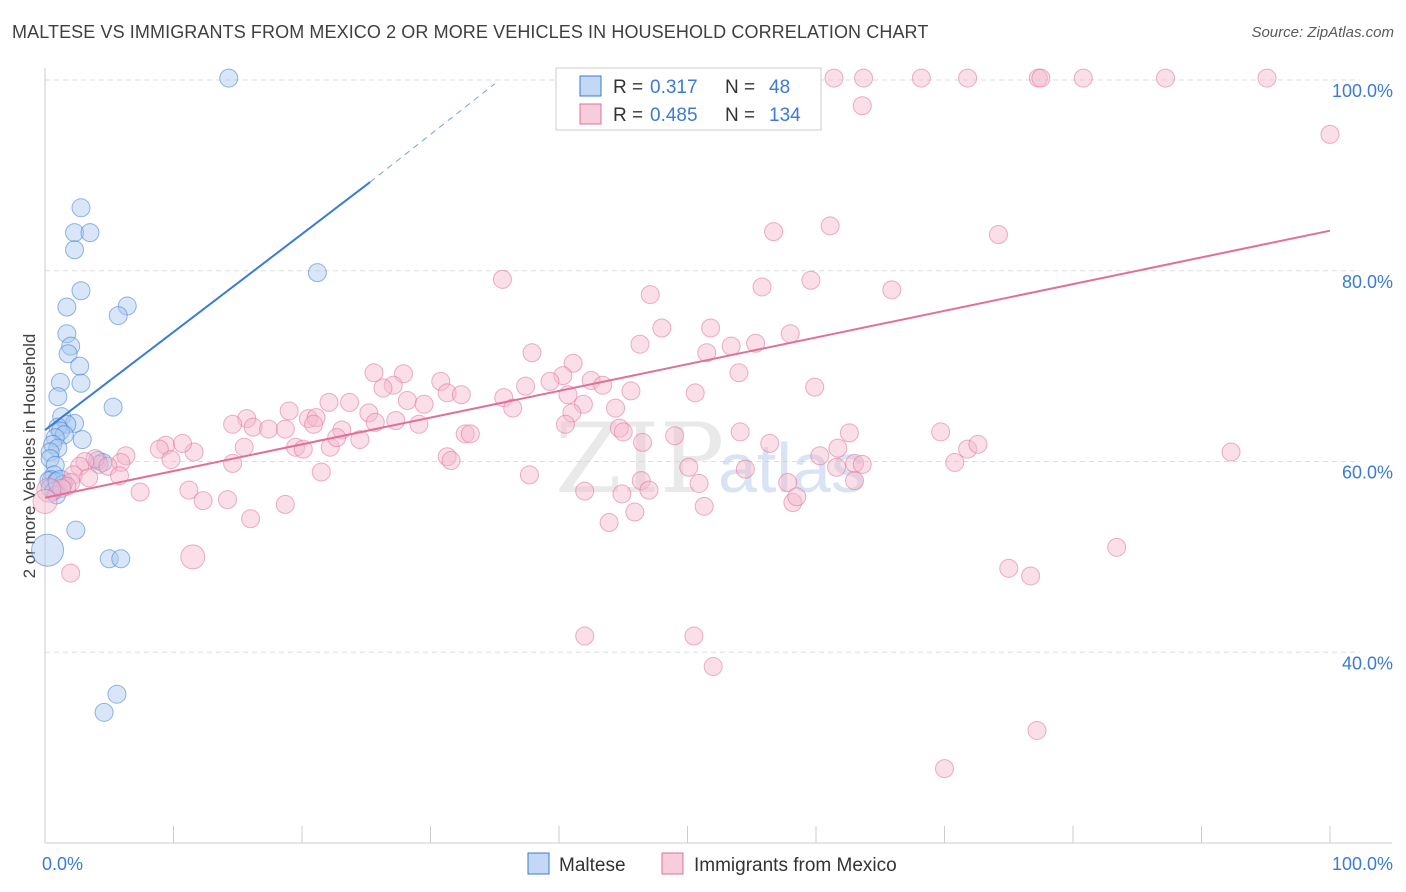  Describe the element at coordinates (674, 115) in the screenshot. I see `stats-r-value: 0.485` at that location.